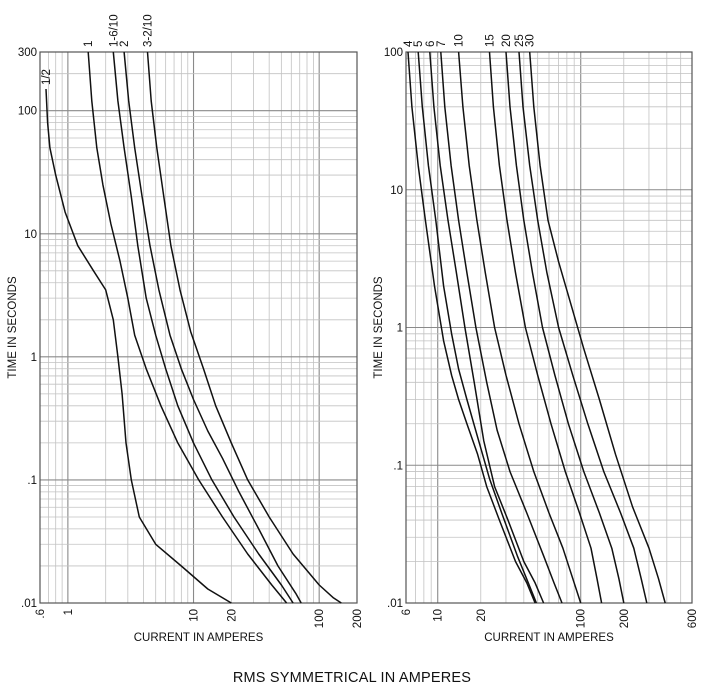 Image resolution: width=704 pixels, height=698 pixels. What do you see at coordinates (419, 44) in the screenshot?
I see `series-label-5: 5` at bounding box center [419, 44].